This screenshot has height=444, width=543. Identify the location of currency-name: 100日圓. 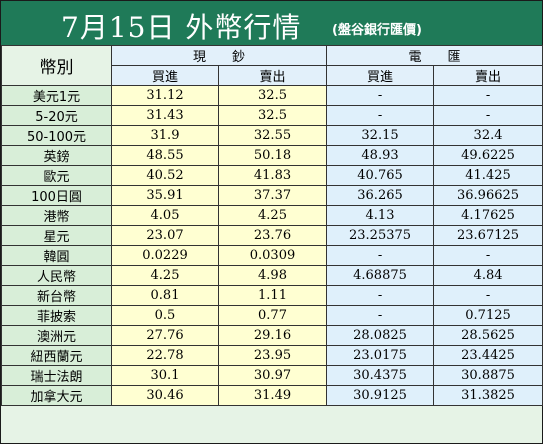
(56, 195).